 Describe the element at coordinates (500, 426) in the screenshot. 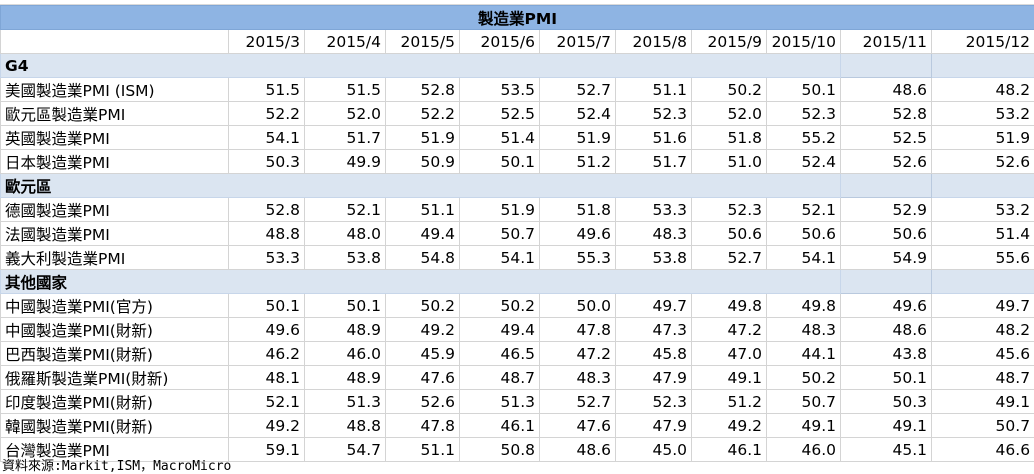

I see `value-cell: 46.1` at that location.